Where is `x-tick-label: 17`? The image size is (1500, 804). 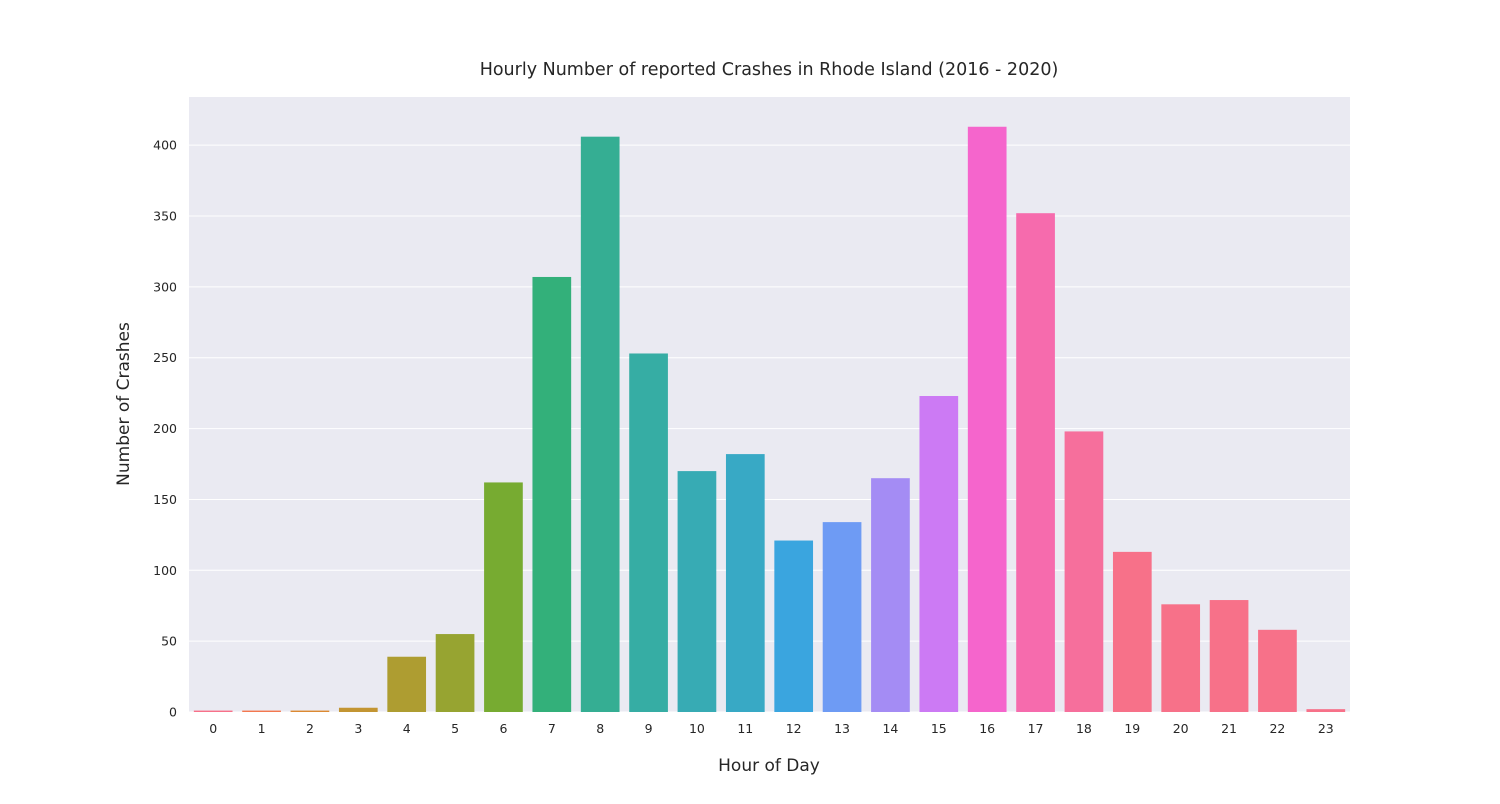 x-tick-label: 17 is located at coordinates (1036, 728).